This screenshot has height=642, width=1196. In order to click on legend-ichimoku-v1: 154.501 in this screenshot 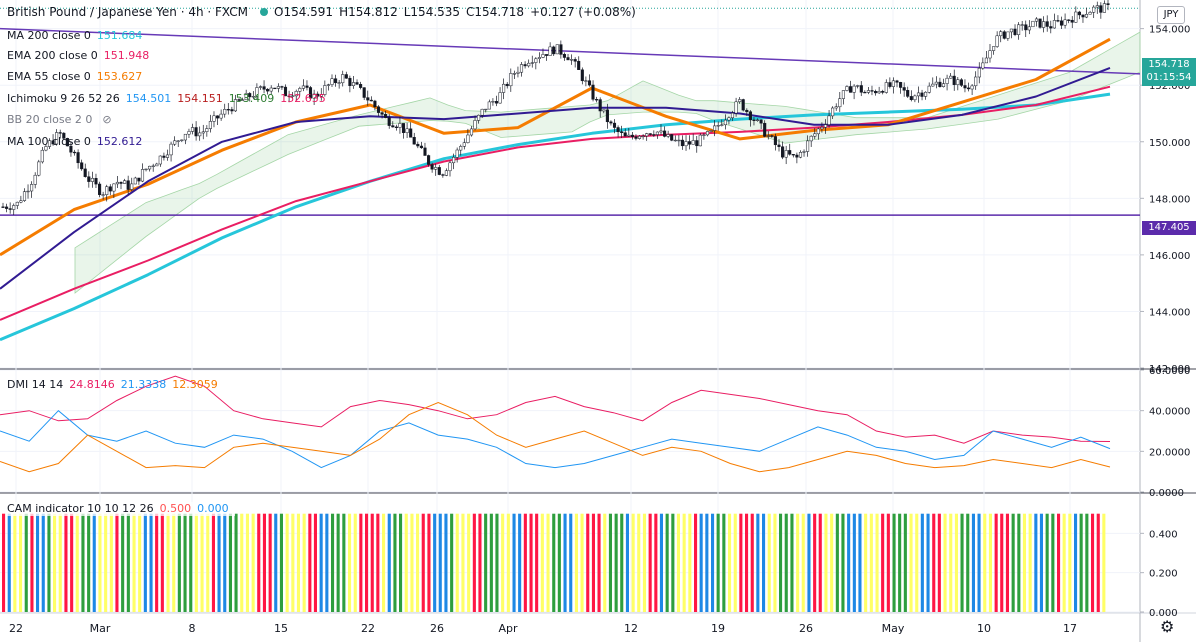, I will do `click(148, 98)`.